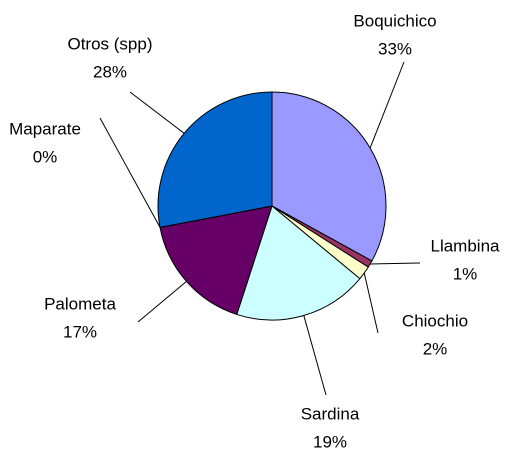  I want to click on slice-label: Sardina, so click(330, 413).